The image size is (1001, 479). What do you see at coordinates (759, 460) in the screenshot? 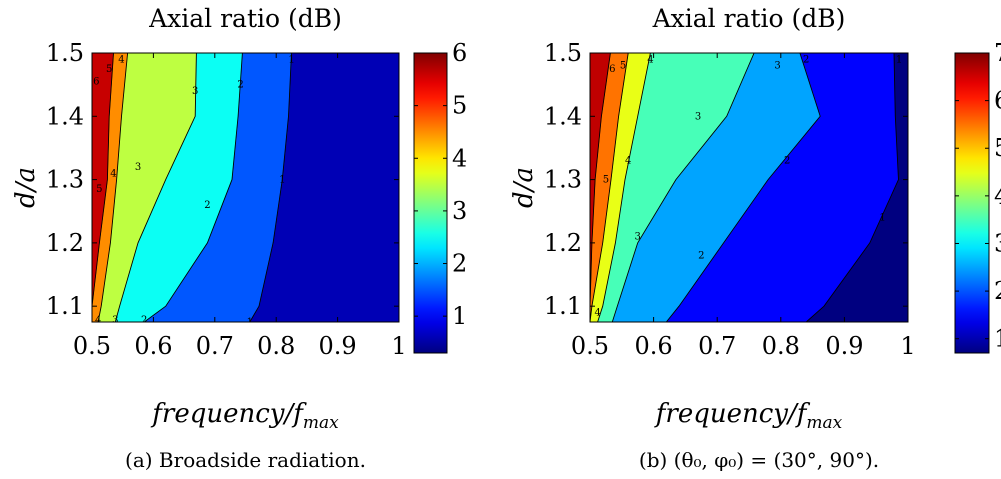
I see `figure-caption: (b) (θ₀, φ₀) = (30°, 90°).` at bounding box center [759, 460].